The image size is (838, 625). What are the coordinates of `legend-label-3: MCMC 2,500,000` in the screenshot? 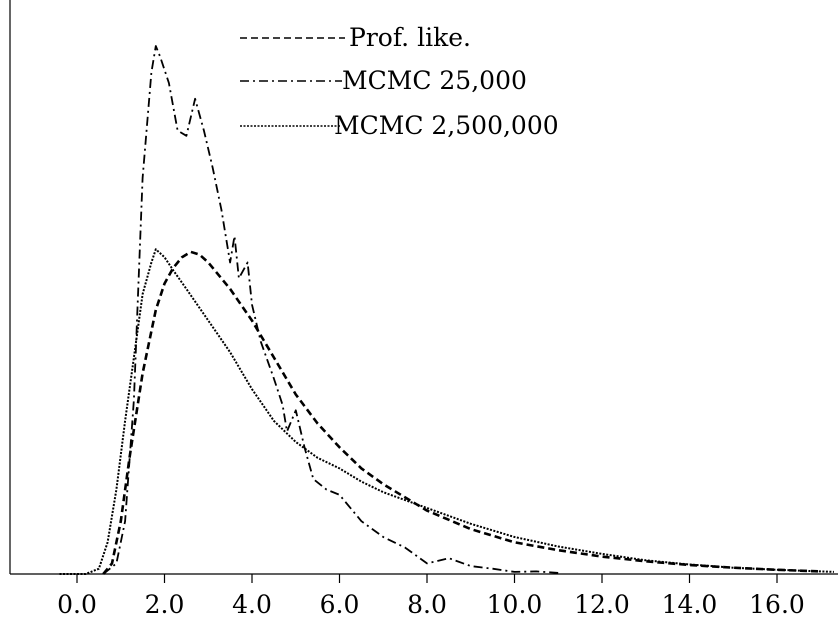 It's located at (446, 125).